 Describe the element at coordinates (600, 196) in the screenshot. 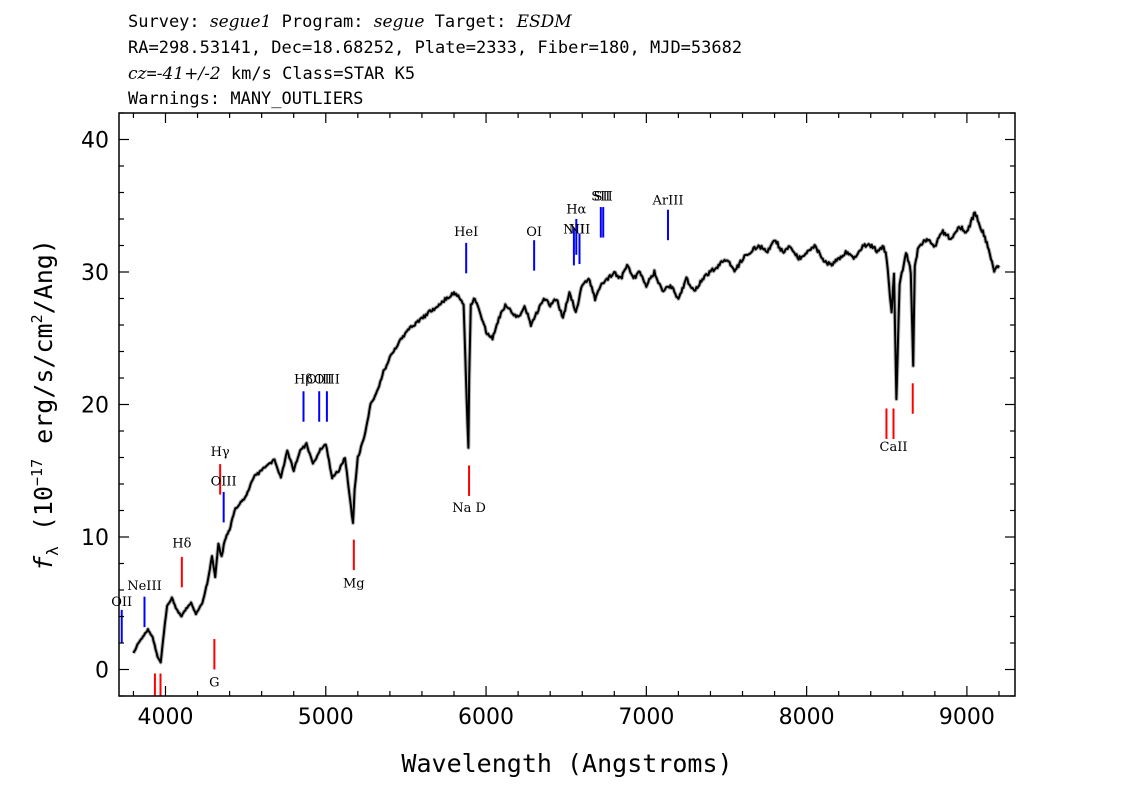

I see `line-label-13: SII` at that location.